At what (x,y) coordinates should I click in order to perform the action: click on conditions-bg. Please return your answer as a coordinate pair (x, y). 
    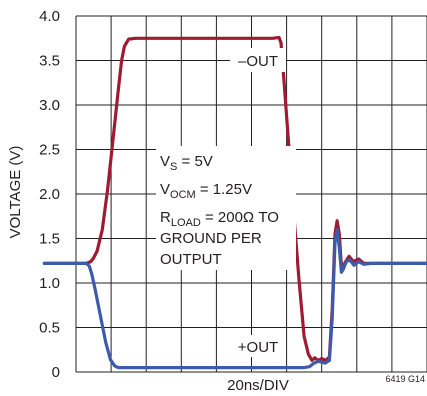
    Looking at the image, I should click on (226, 208).